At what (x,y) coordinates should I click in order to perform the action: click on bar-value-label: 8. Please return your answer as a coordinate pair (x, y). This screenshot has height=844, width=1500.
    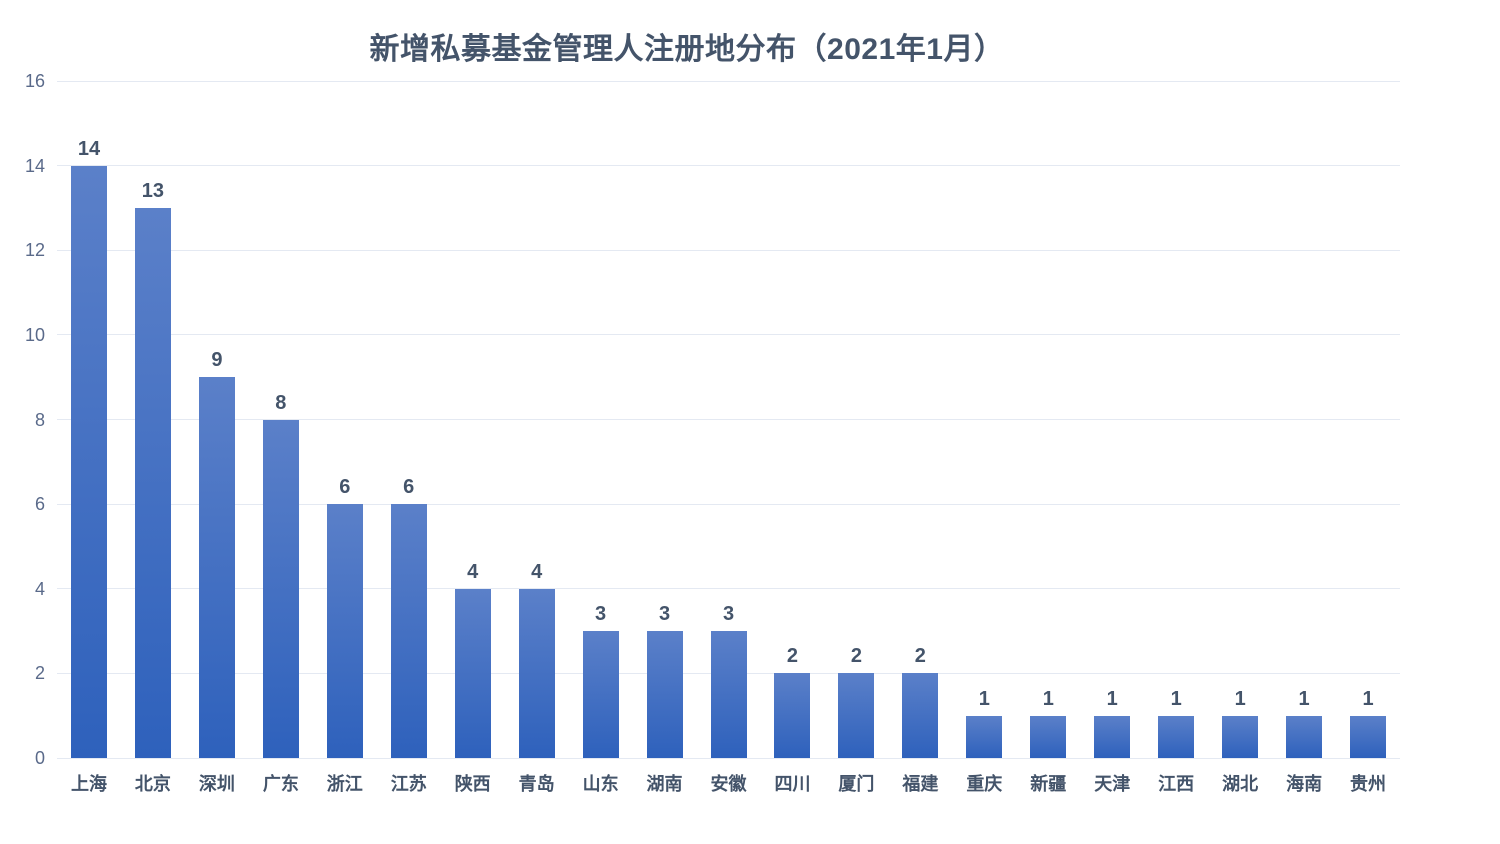
    Looking at the image, I should click on (281, 402).